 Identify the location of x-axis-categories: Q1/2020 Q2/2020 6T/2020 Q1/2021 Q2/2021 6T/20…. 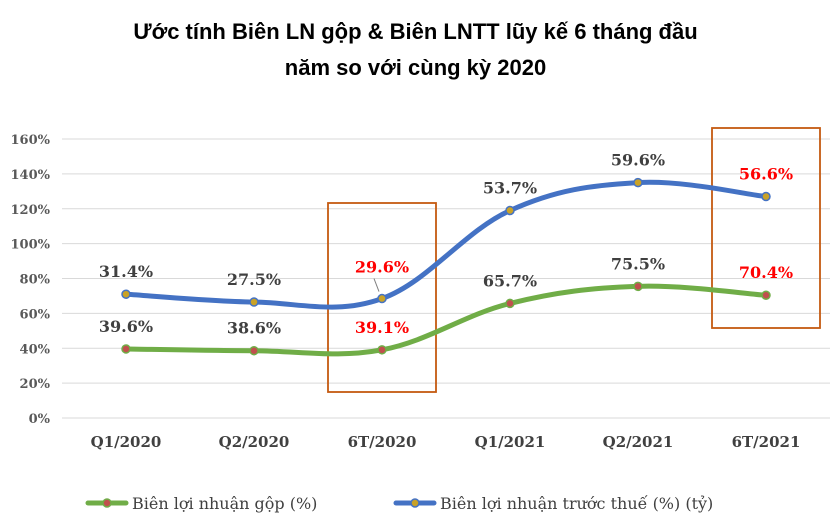
(446, 442).